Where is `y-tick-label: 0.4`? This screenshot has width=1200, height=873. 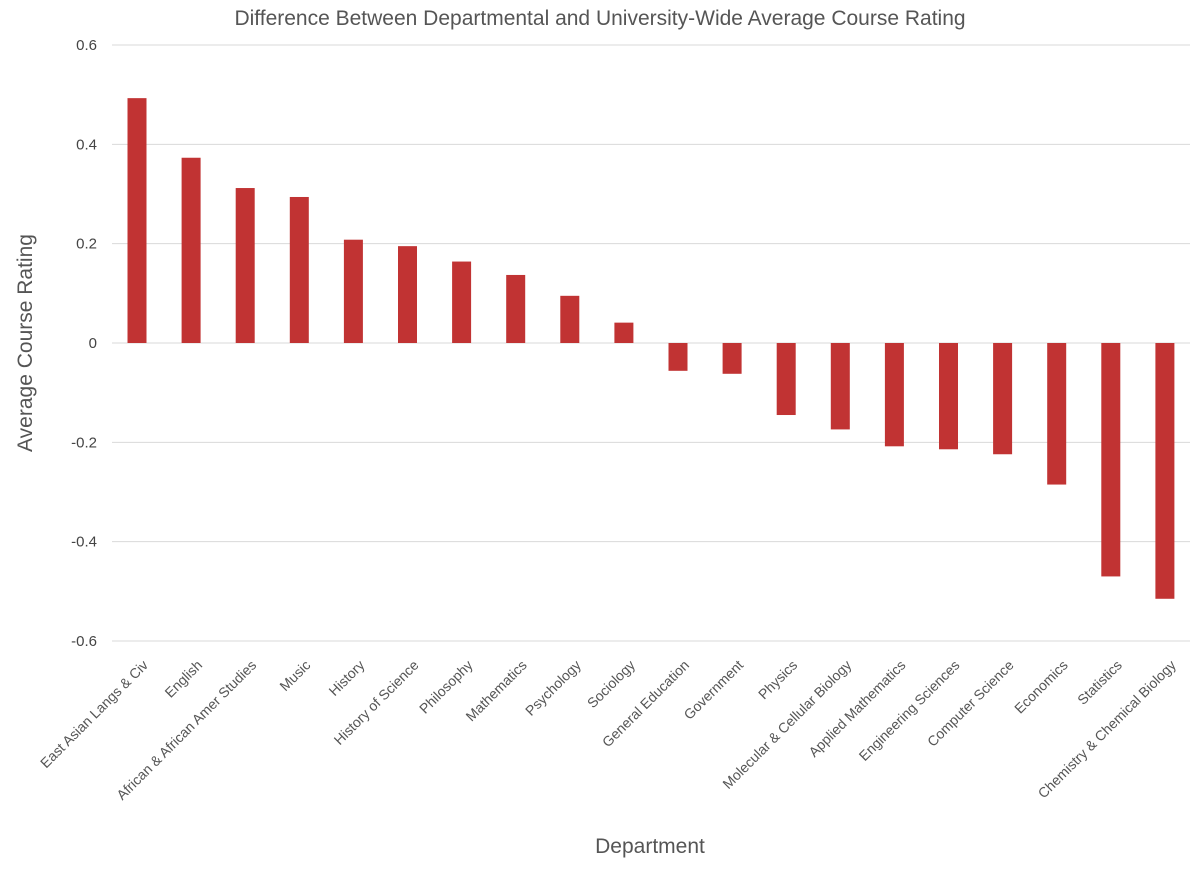
y-tick-label: 0.4 is located at coordinates (86, 144).